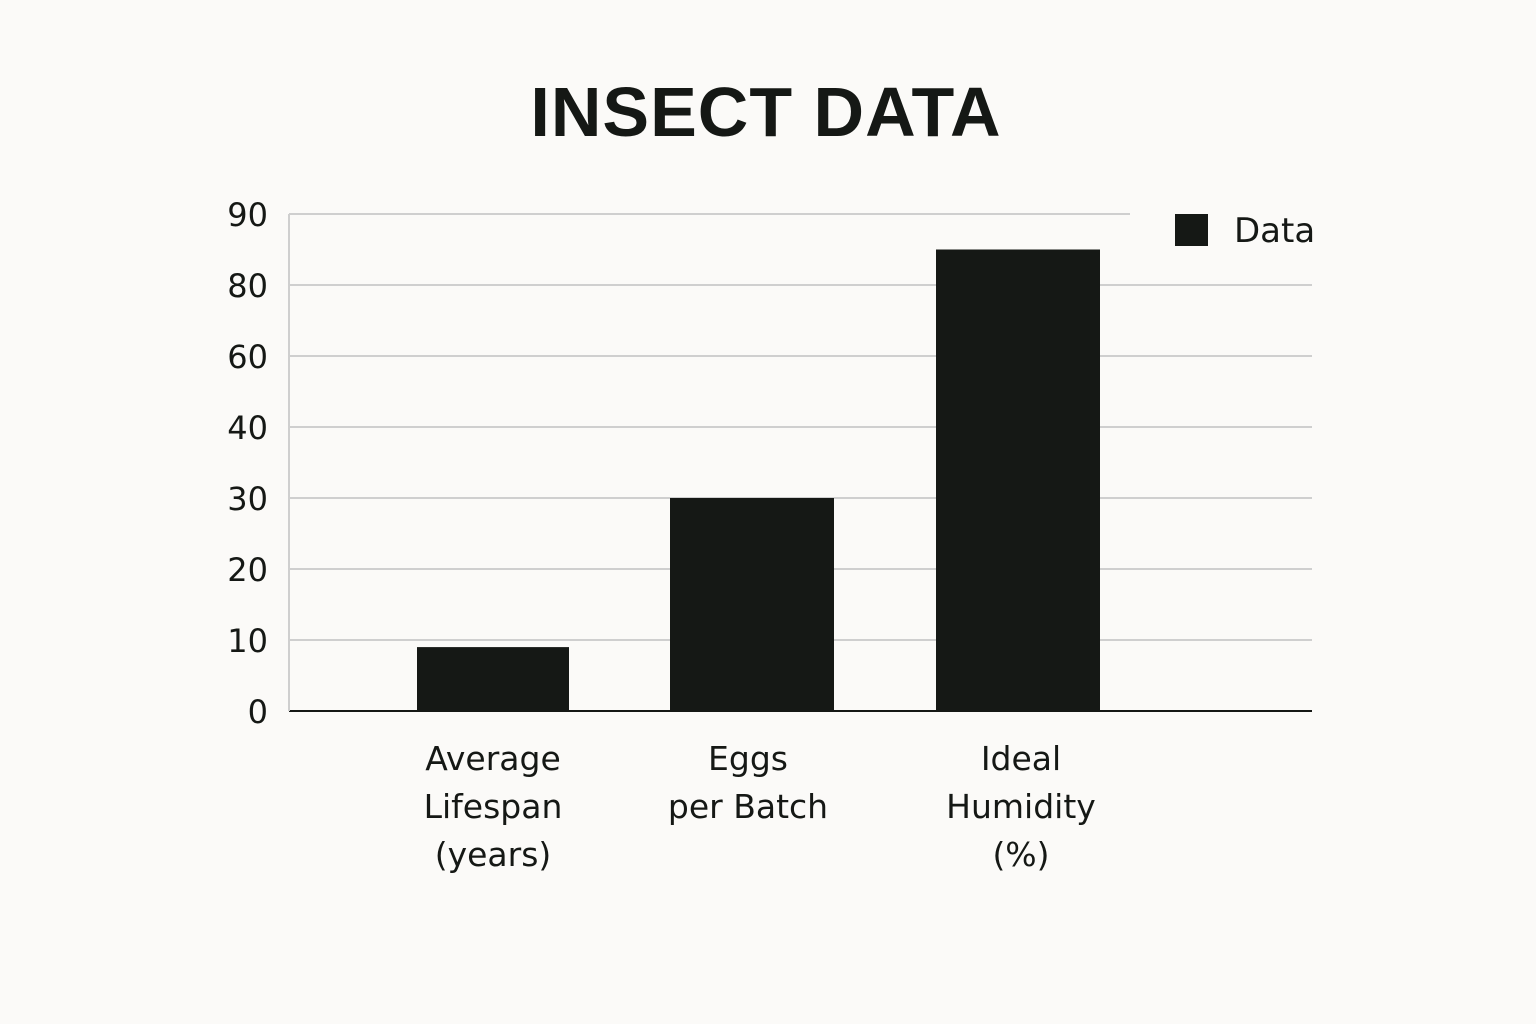 This screenshot has height=1024, width=1536. What do you see at coordinates (247, 357) in the screenshot?
I see `y-tick-label: 60` at bounding box center [247, 357].